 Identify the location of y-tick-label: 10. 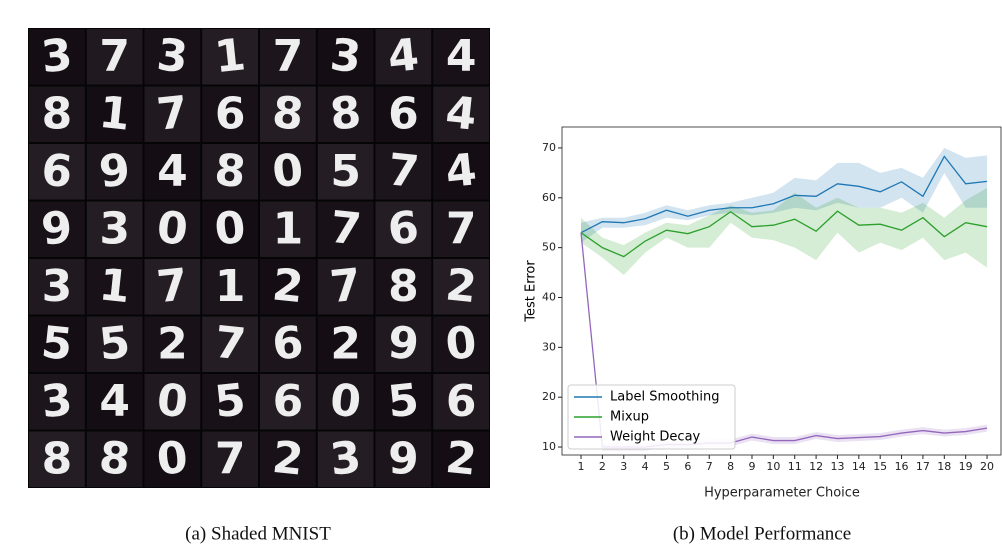
(549, 446).